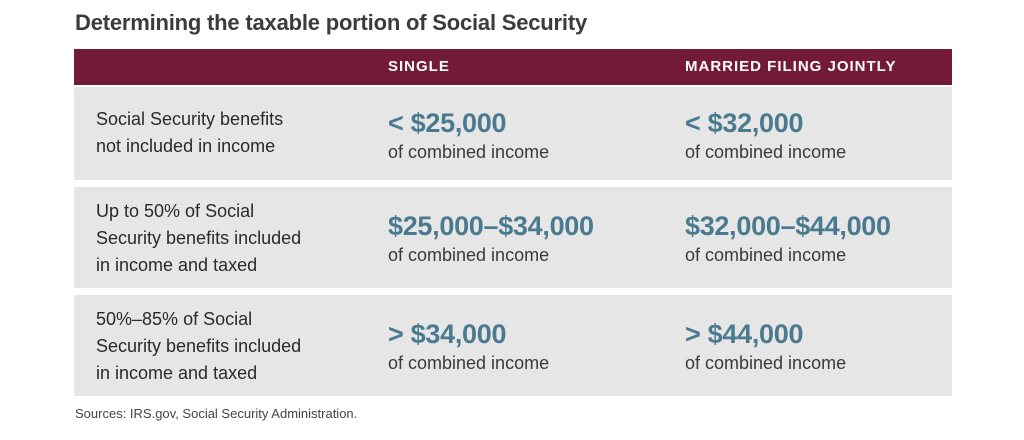 The width and height of the screenshot is (1024, 440). I want to click on single-amount: > $34,000, so click(447, 334).